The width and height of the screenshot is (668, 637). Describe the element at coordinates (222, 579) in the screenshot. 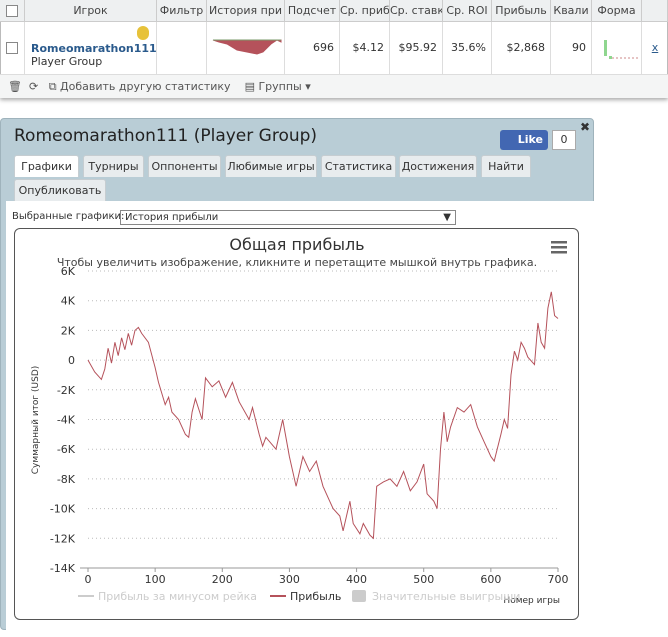

I see `x-tick-label: 200` at that location.